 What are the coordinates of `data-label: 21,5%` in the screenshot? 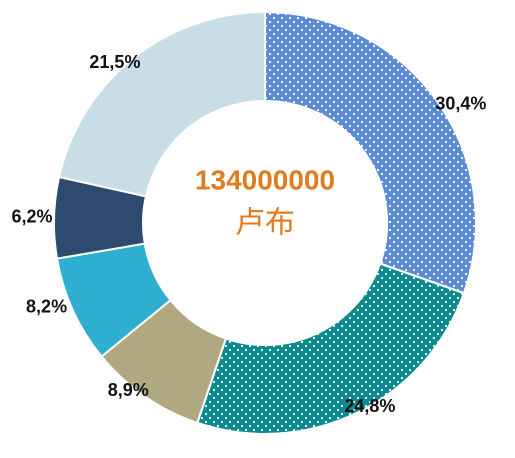 It's located at (114, 62).